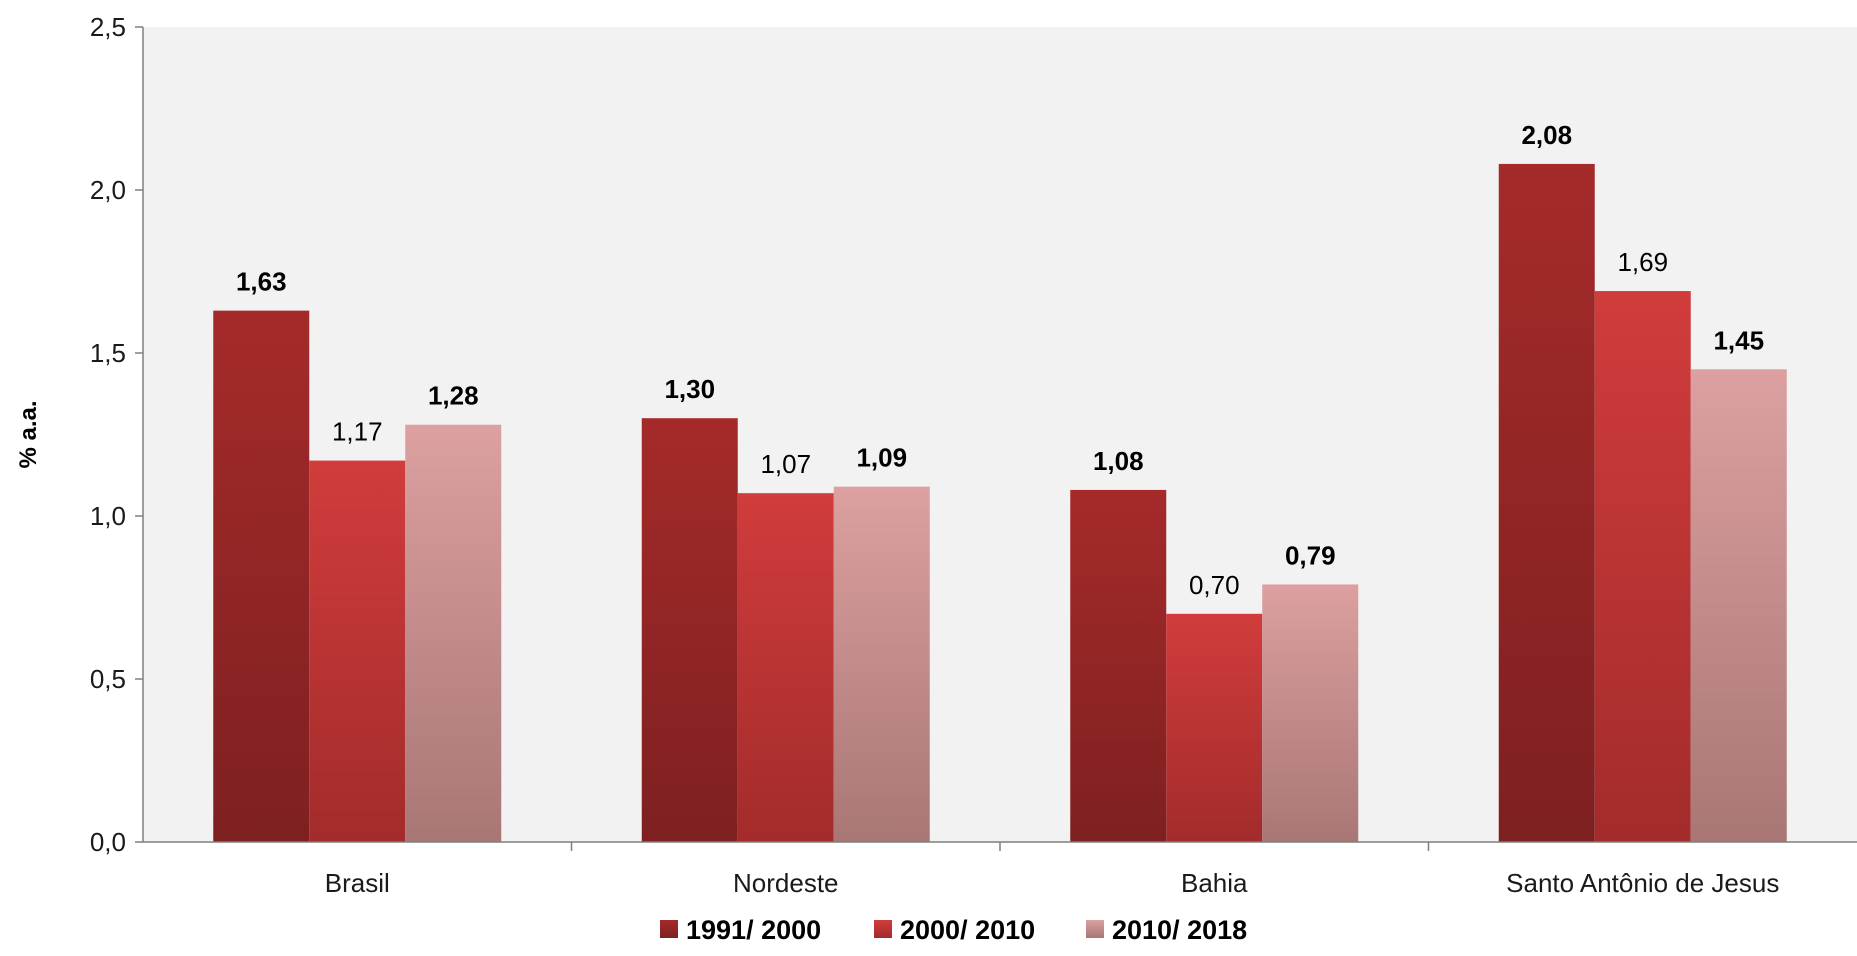  I want to click on x-tick-label: Nordeste, so click(786, 883).